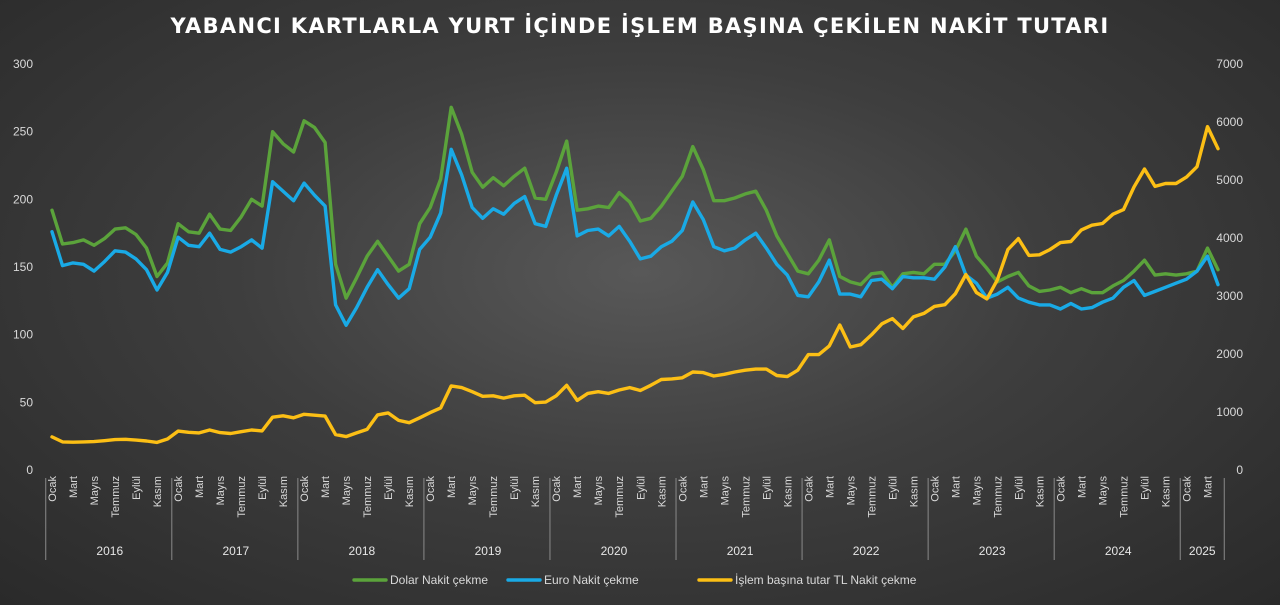  Describe the element at coordinates (23, 64) in the screenshot. I see `y-left-tick-label: 300` at that location.